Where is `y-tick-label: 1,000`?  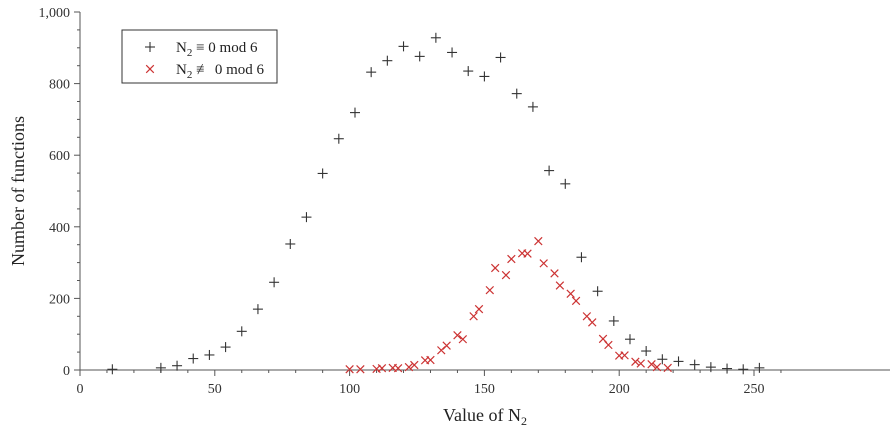
y-tick-label: 1,000 is located at coordinates (55, 13).